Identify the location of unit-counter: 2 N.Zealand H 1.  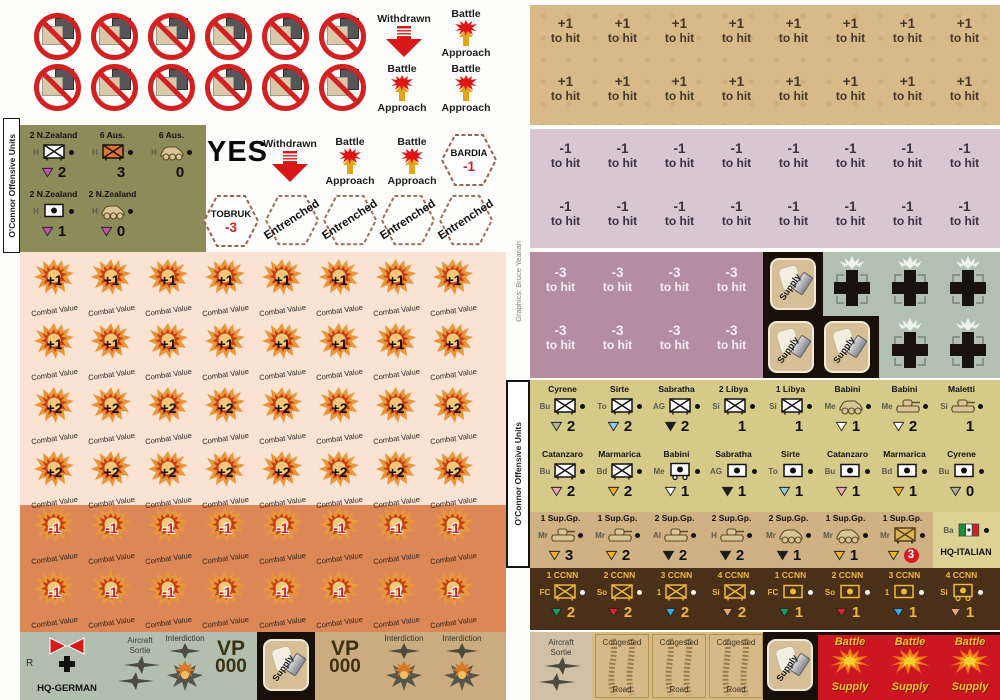
(53, 214).